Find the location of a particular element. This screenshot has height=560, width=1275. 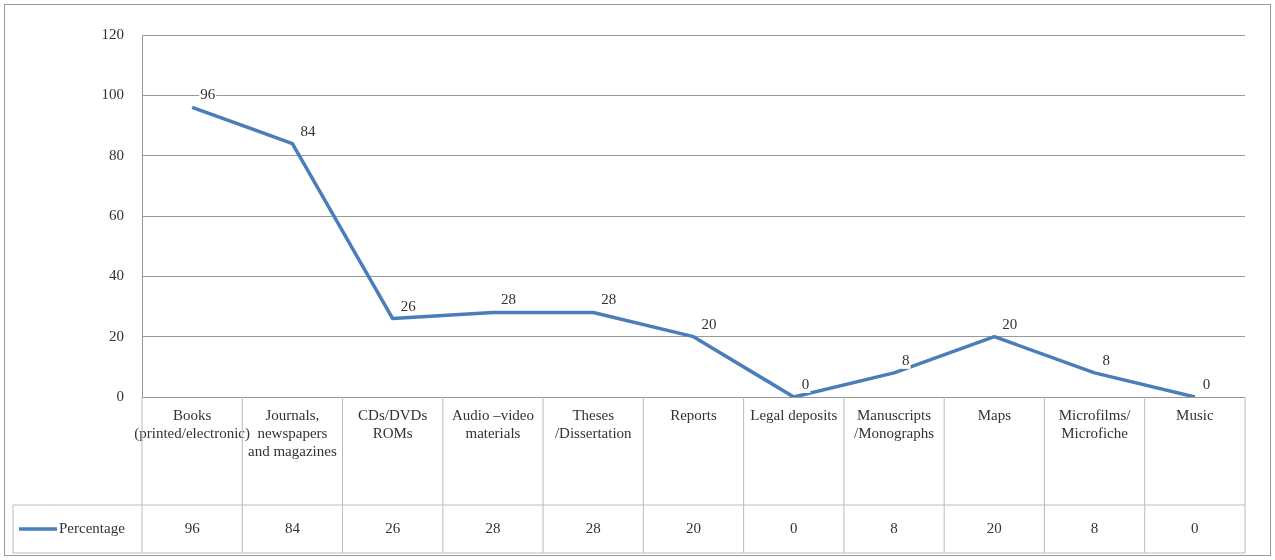

x-tick-label: Books (printed/electronic) is located at coordinates (192, 424).